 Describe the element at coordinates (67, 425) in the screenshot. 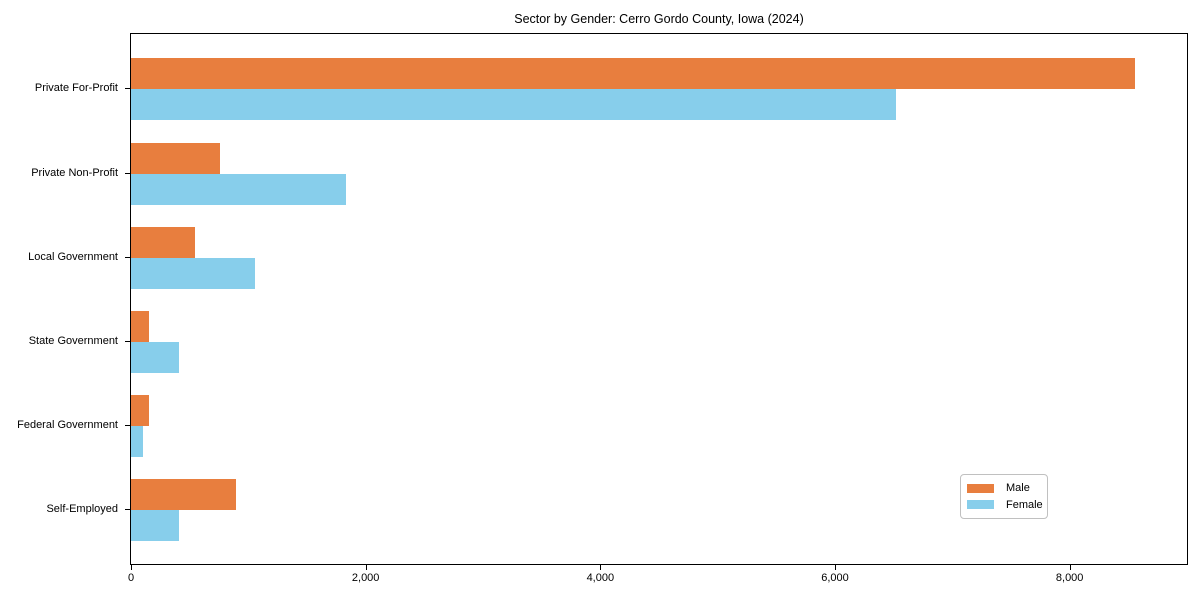

I see `ytick-label-federal-government: Federal Government` at that location.